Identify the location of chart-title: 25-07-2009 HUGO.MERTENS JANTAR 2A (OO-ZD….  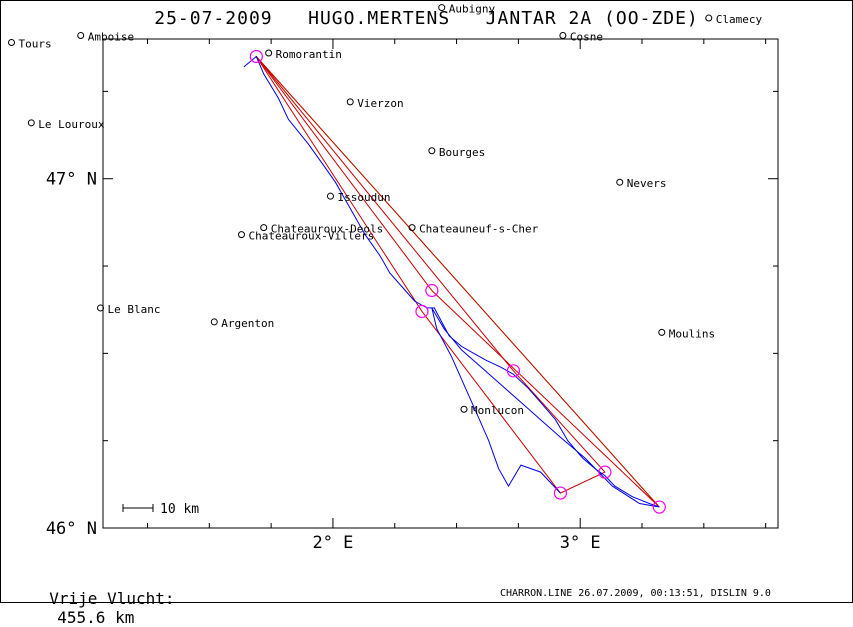
(426, 18).